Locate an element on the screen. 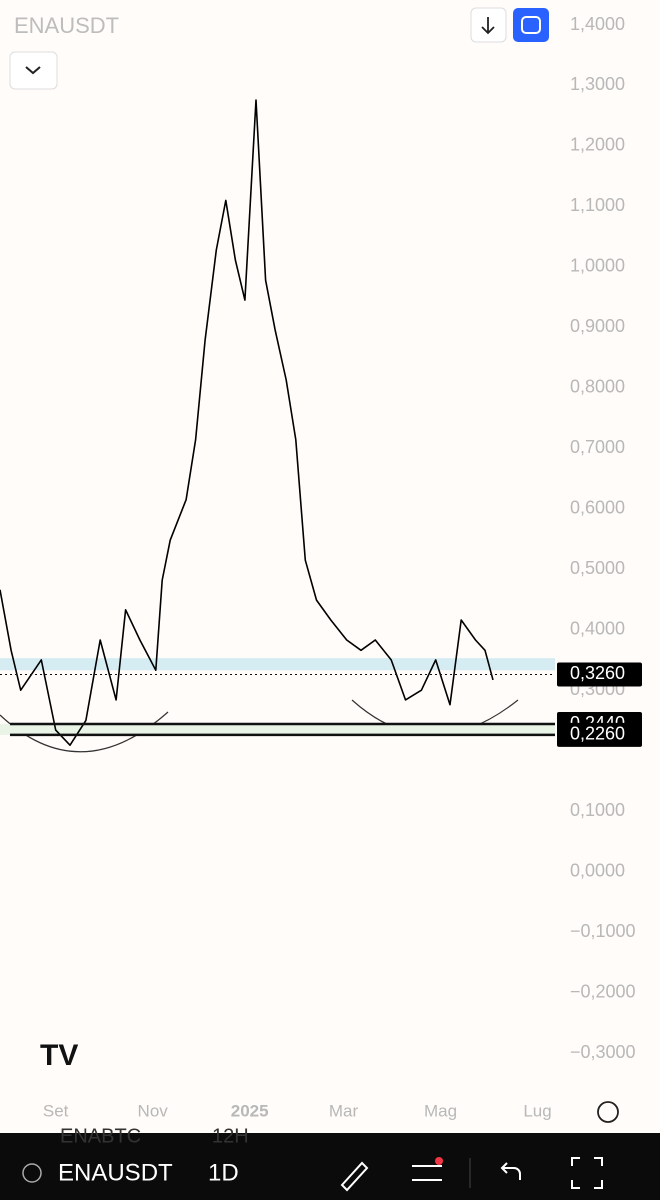  y-tick-label: 0,7000 is located at coordinates (597, 447).